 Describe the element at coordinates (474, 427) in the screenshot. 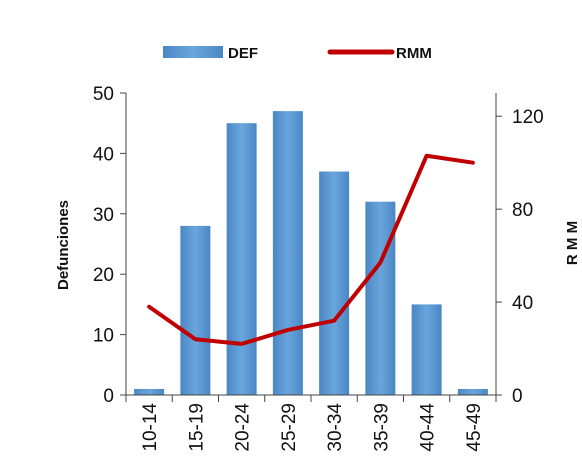

I see `x-tick-label: 45-49` at that location.